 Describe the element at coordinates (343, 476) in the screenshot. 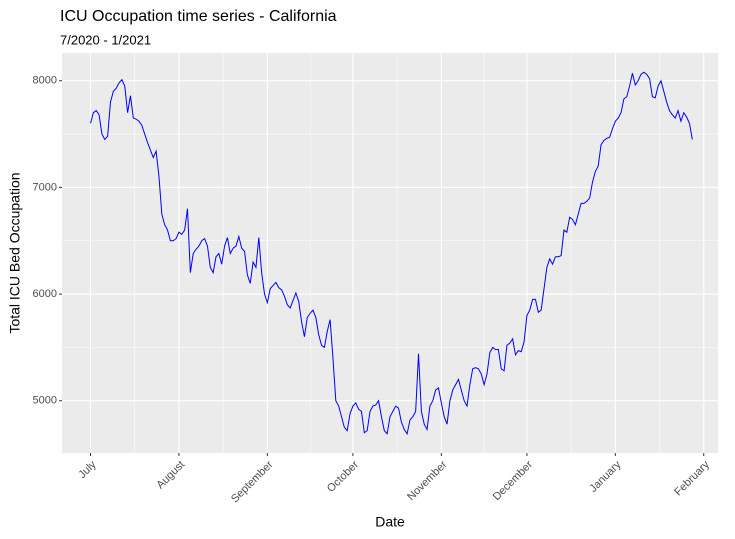

I see `x-tick-label: October` at that location.